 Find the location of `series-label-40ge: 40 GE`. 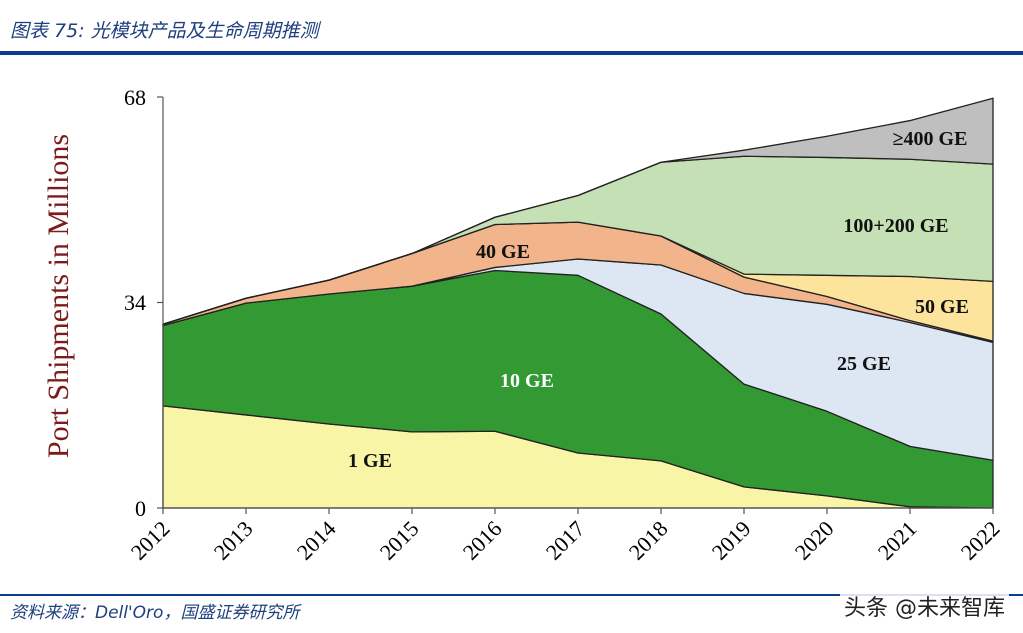

series-label-40ge: 40 GE is located at coordinates (503, 252).